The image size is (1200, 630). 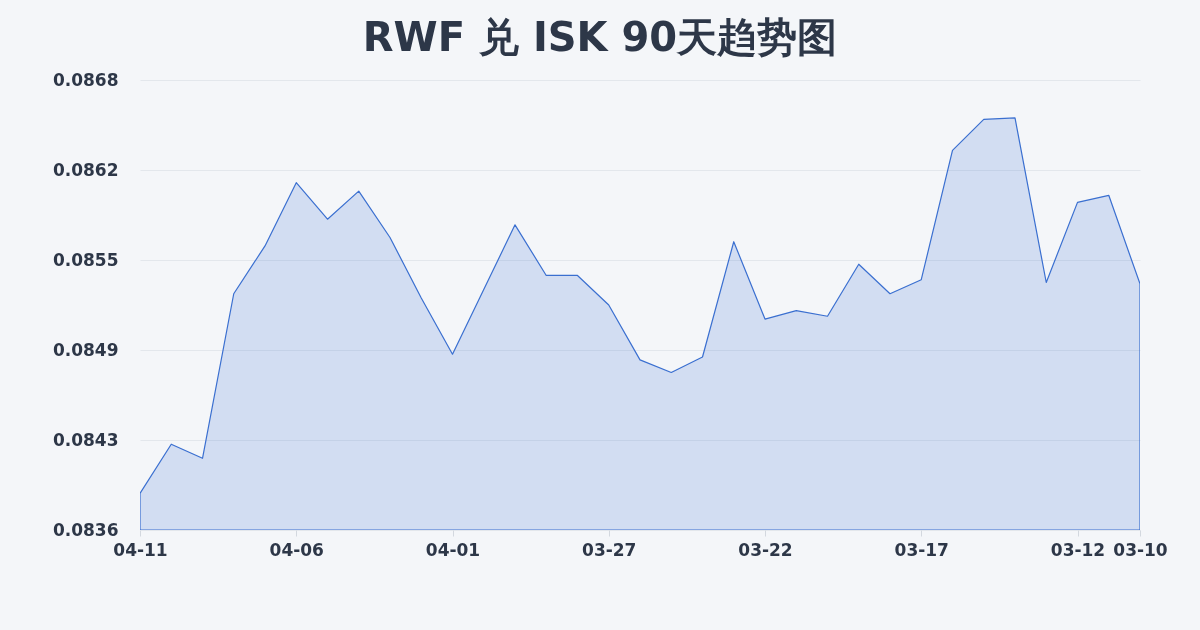 I want to click on x-tick-label: 03-10, so click(x=1140, y=549).